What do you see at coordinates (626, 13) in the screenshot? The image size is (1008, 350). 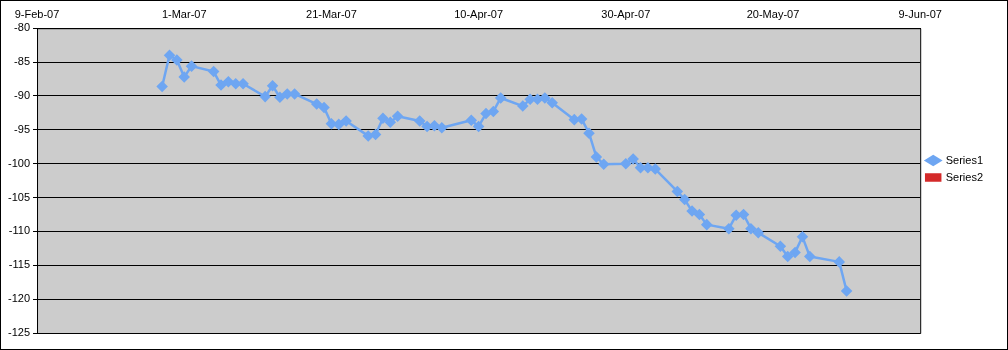 I see `x-tick-label: 30-Apr-07` at bounding box center [626, 13].